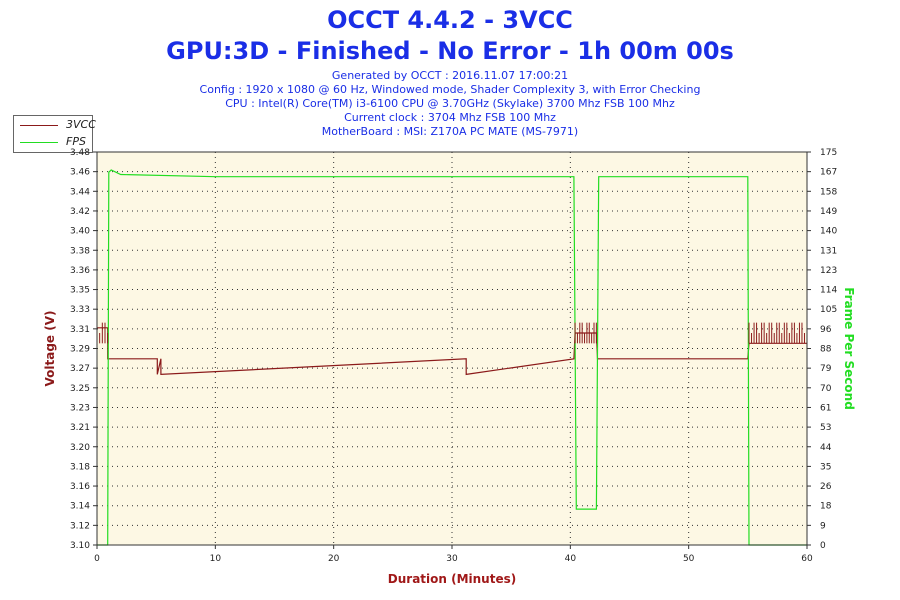 The width and height of the screenshot is (900, 600). Describe the element at coordinates (585, 333) in the screenshot. I see `voltage-noise-band` at that location.